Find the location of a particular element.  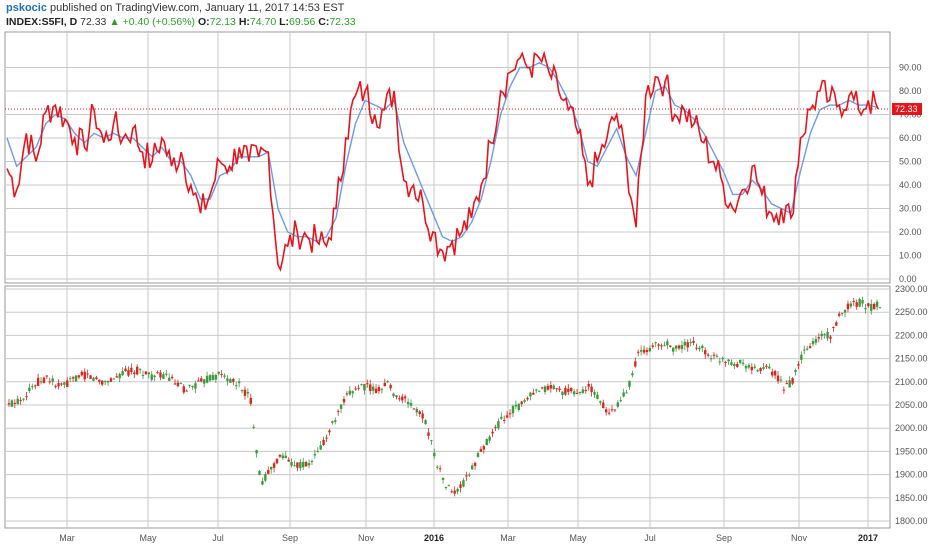

x-tick-label: Mar is located at coordinates (508, 538).